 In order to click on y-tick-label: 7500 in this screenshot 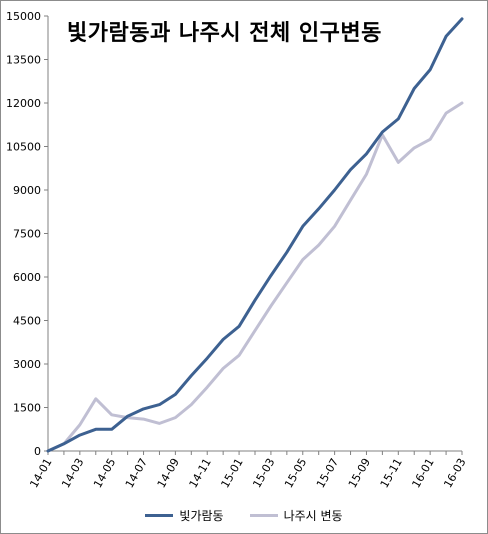, I will do `click(27, 234)`.